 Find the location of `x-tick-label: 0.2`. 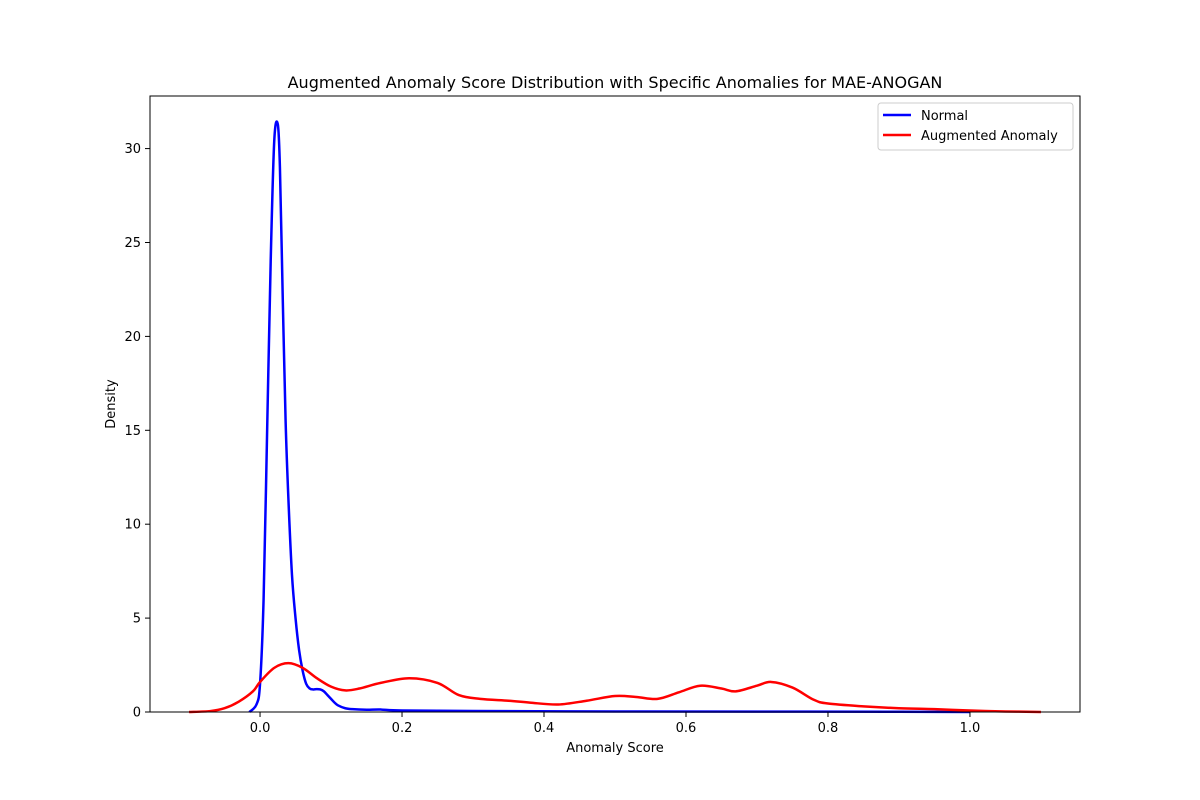

x-tick-label: 0.2 is located at coordinates (402, 728).